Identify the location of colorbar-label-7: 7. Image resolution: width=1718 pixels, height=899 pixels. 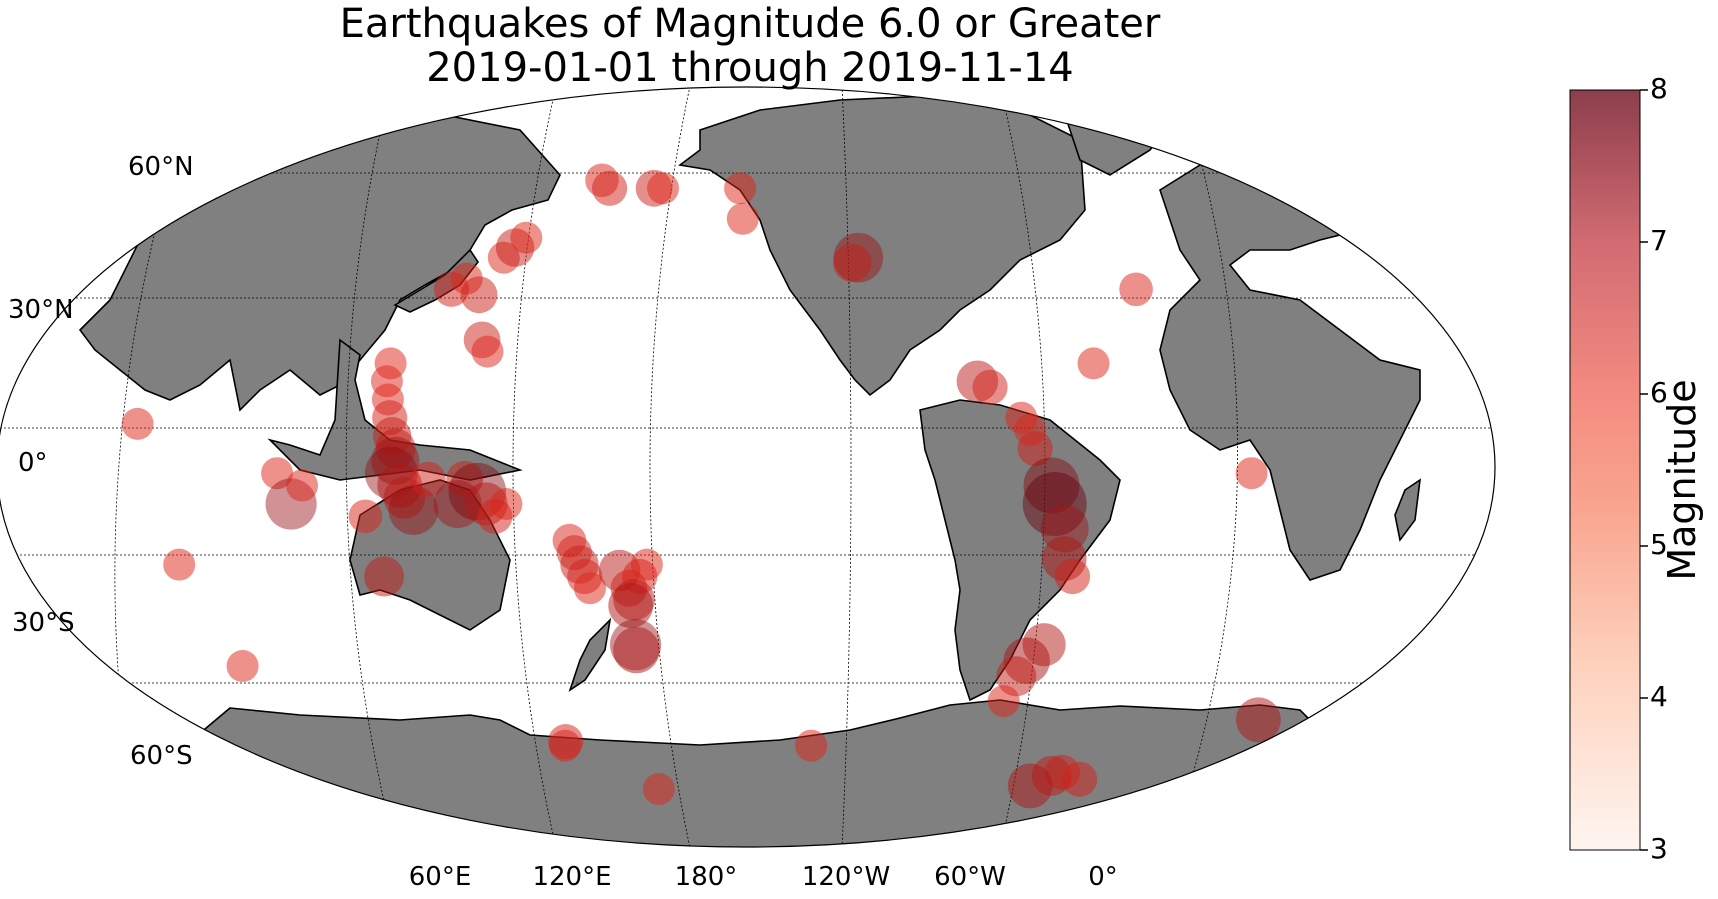
(1659, 240).